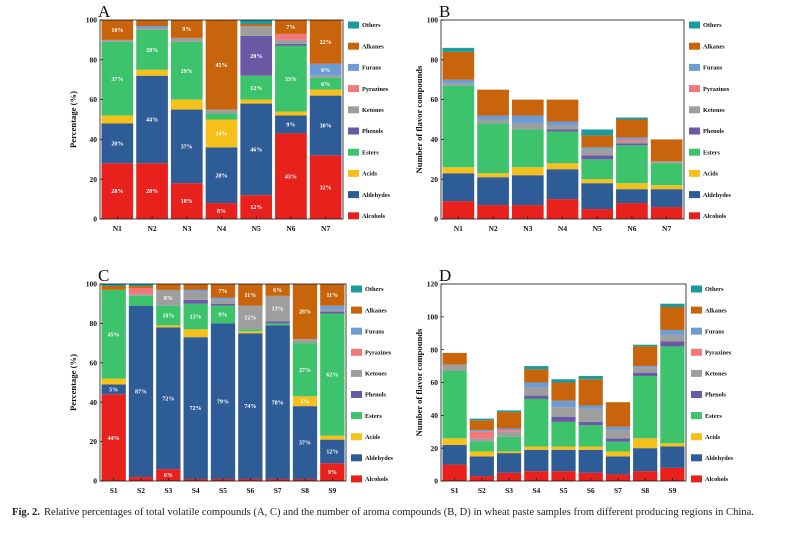 This screenshot has height=539, width=800. I want to click on bar-s4-others, so click(536, 368).